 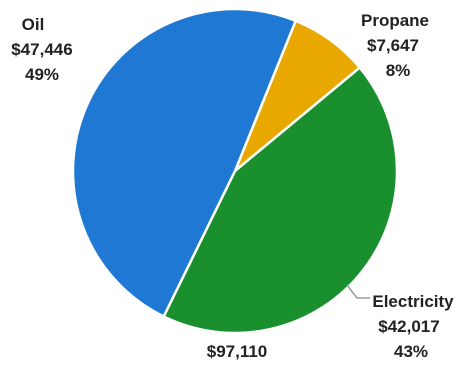 I want to click on propane-value-label: $7,647, so click(x=393, y=45).